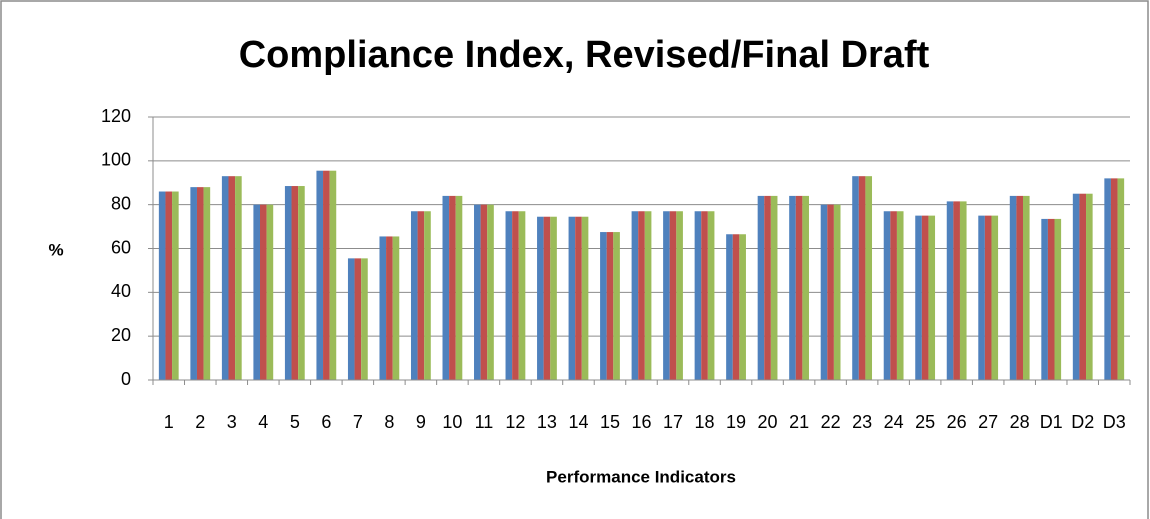 This screenshot has height=519, width=1150. What do you see at coordinates (232, 422) in the screenshot?
I see `x-tick-label: 3` at bounding box center [232, 422].